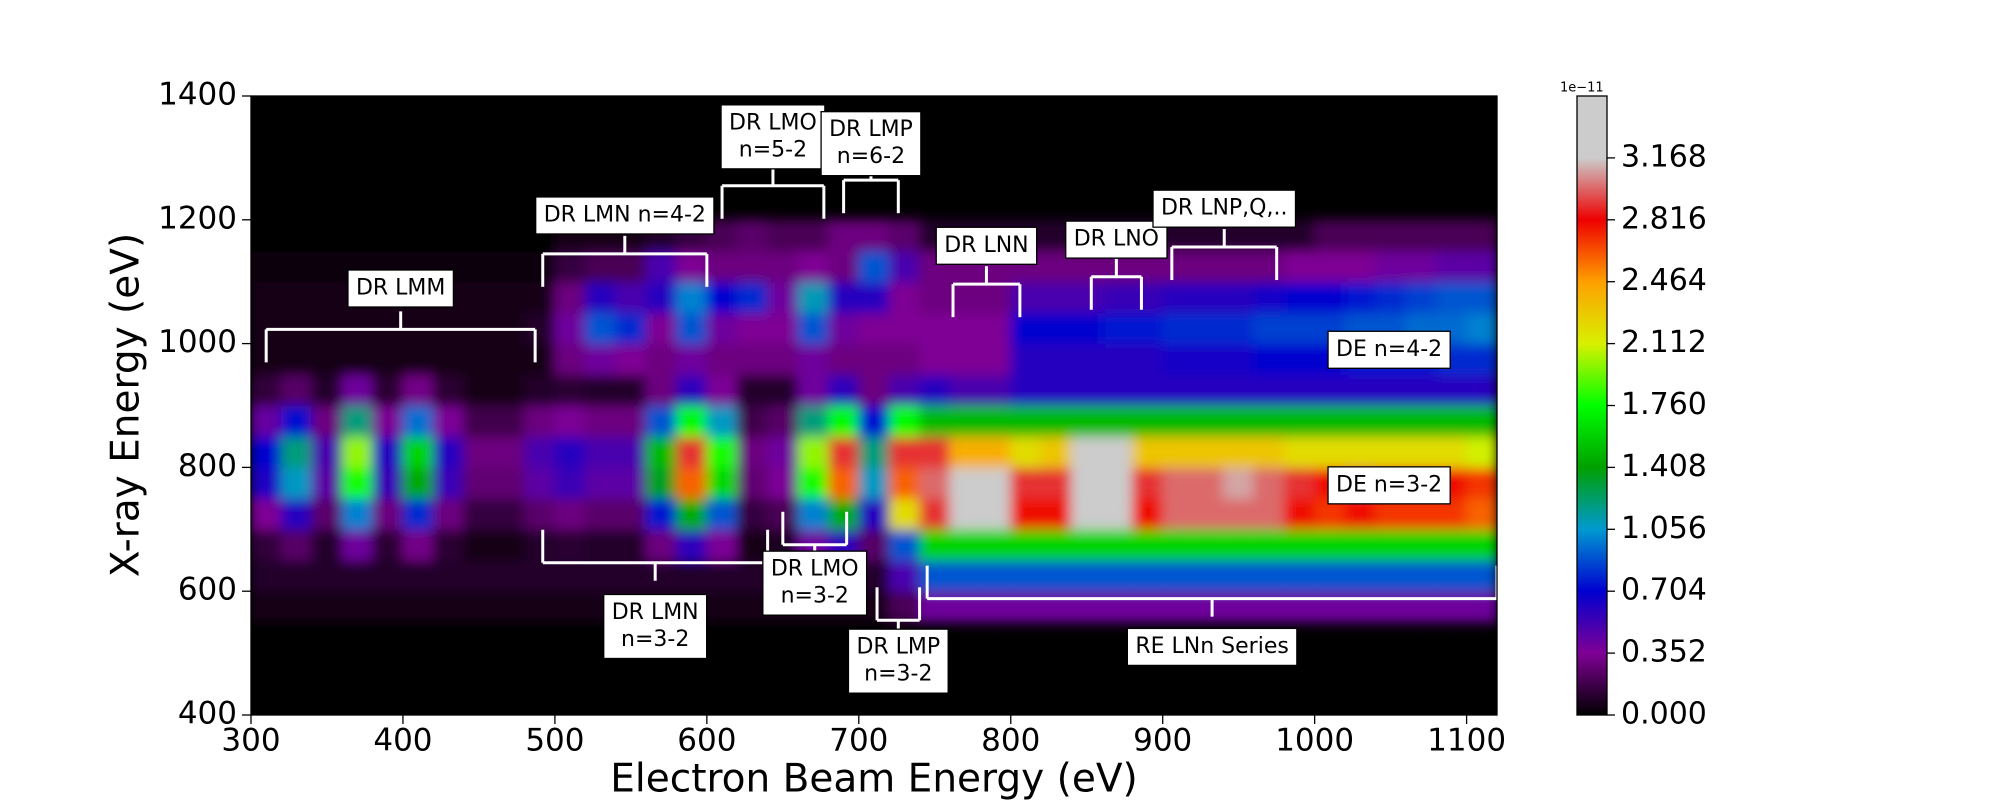  I want to click on annotation-label: DR LNN, so click(986, 245).